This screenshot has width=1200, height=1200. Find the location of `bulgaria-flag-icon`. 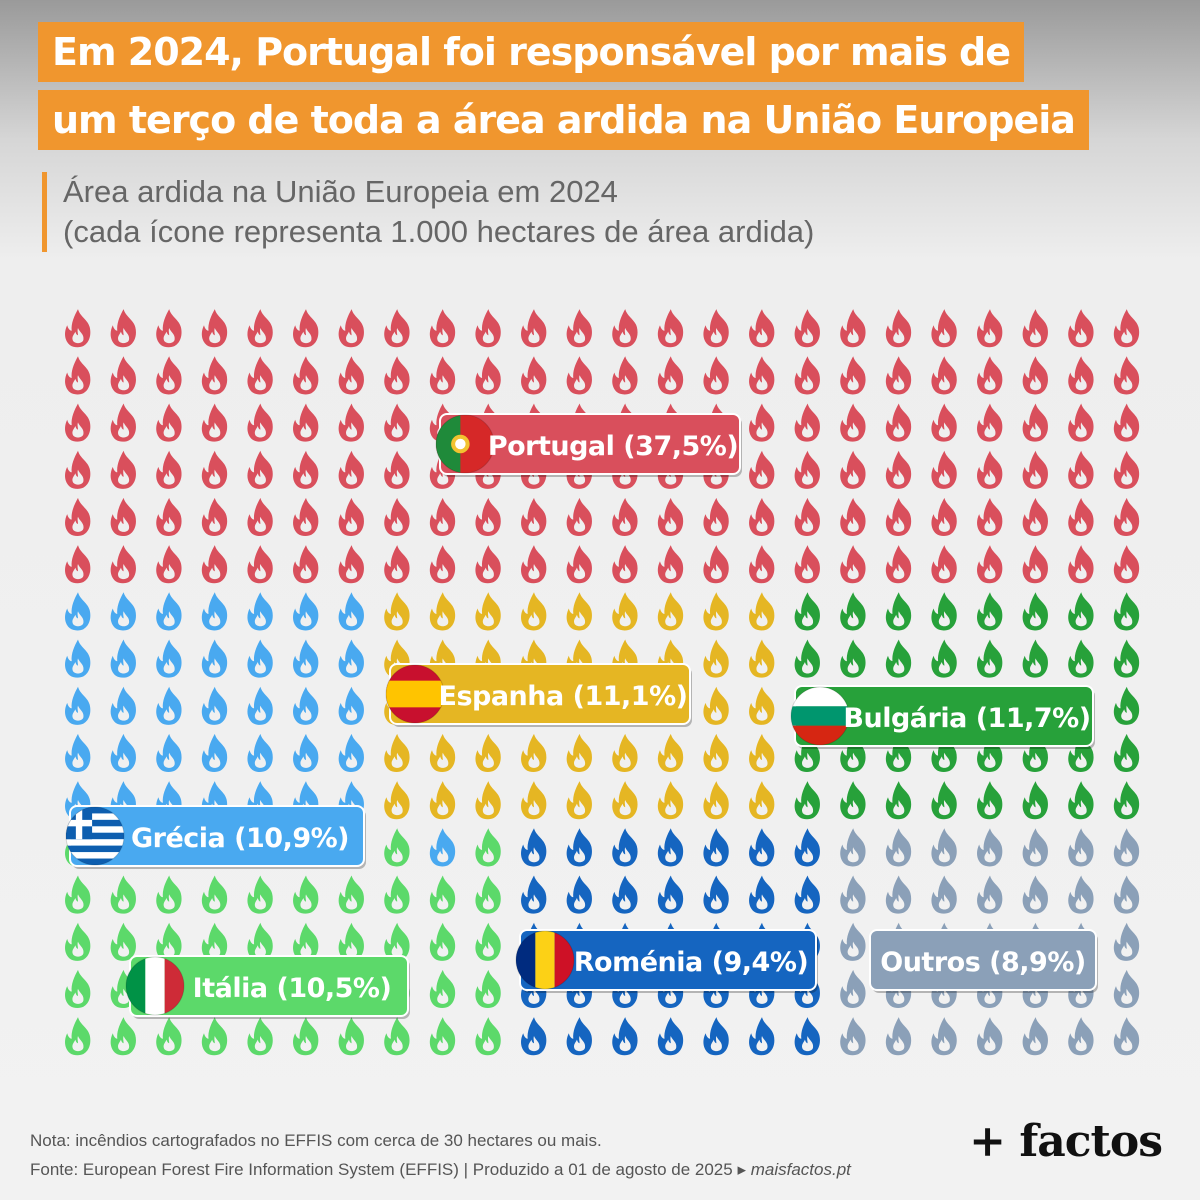

bulgaria-flag-icon is located at coordinates (820, 716).